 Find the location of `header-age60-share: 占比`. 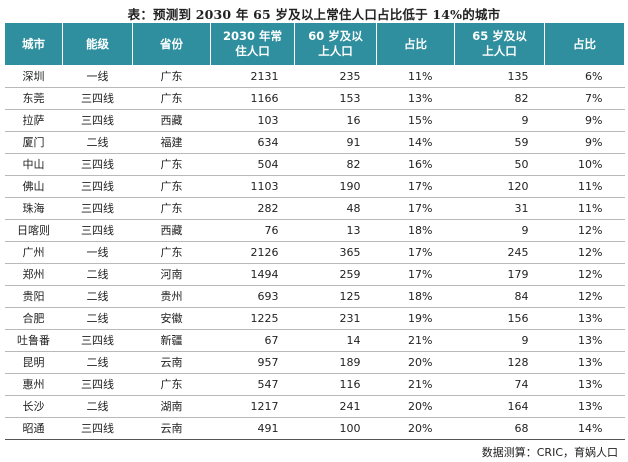

header-age60-share: 占比 is located at coordinates (415, 44).